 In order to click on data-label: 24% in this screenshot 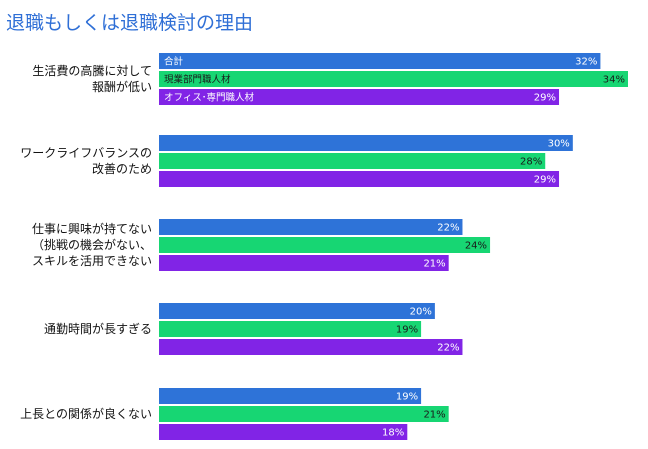, I will do `click(476, 246)`.